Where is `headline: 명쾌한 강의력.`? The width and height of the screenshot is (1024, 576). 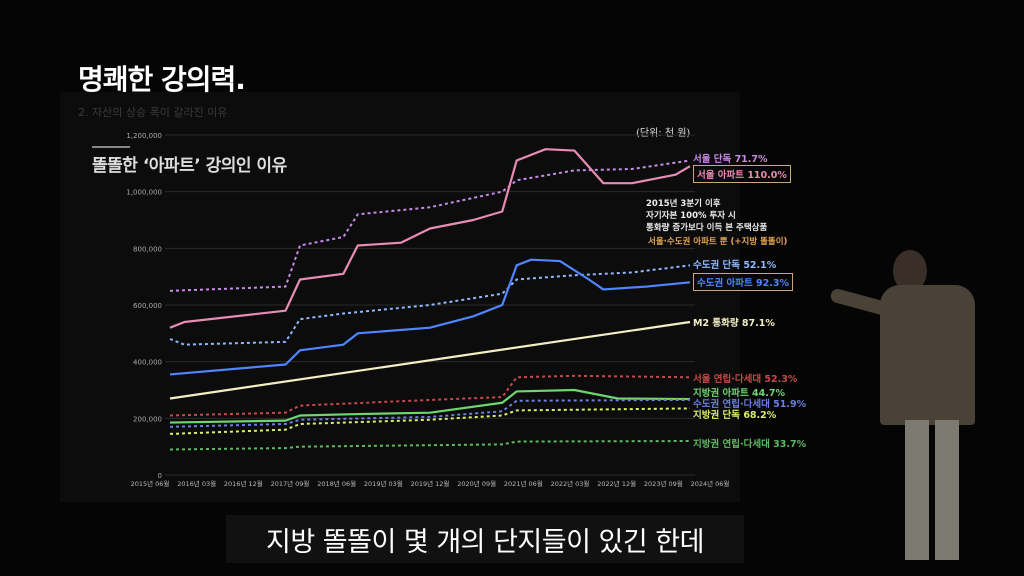 headline: 명쾌한 강의력. is located at coordinates (162, 79).